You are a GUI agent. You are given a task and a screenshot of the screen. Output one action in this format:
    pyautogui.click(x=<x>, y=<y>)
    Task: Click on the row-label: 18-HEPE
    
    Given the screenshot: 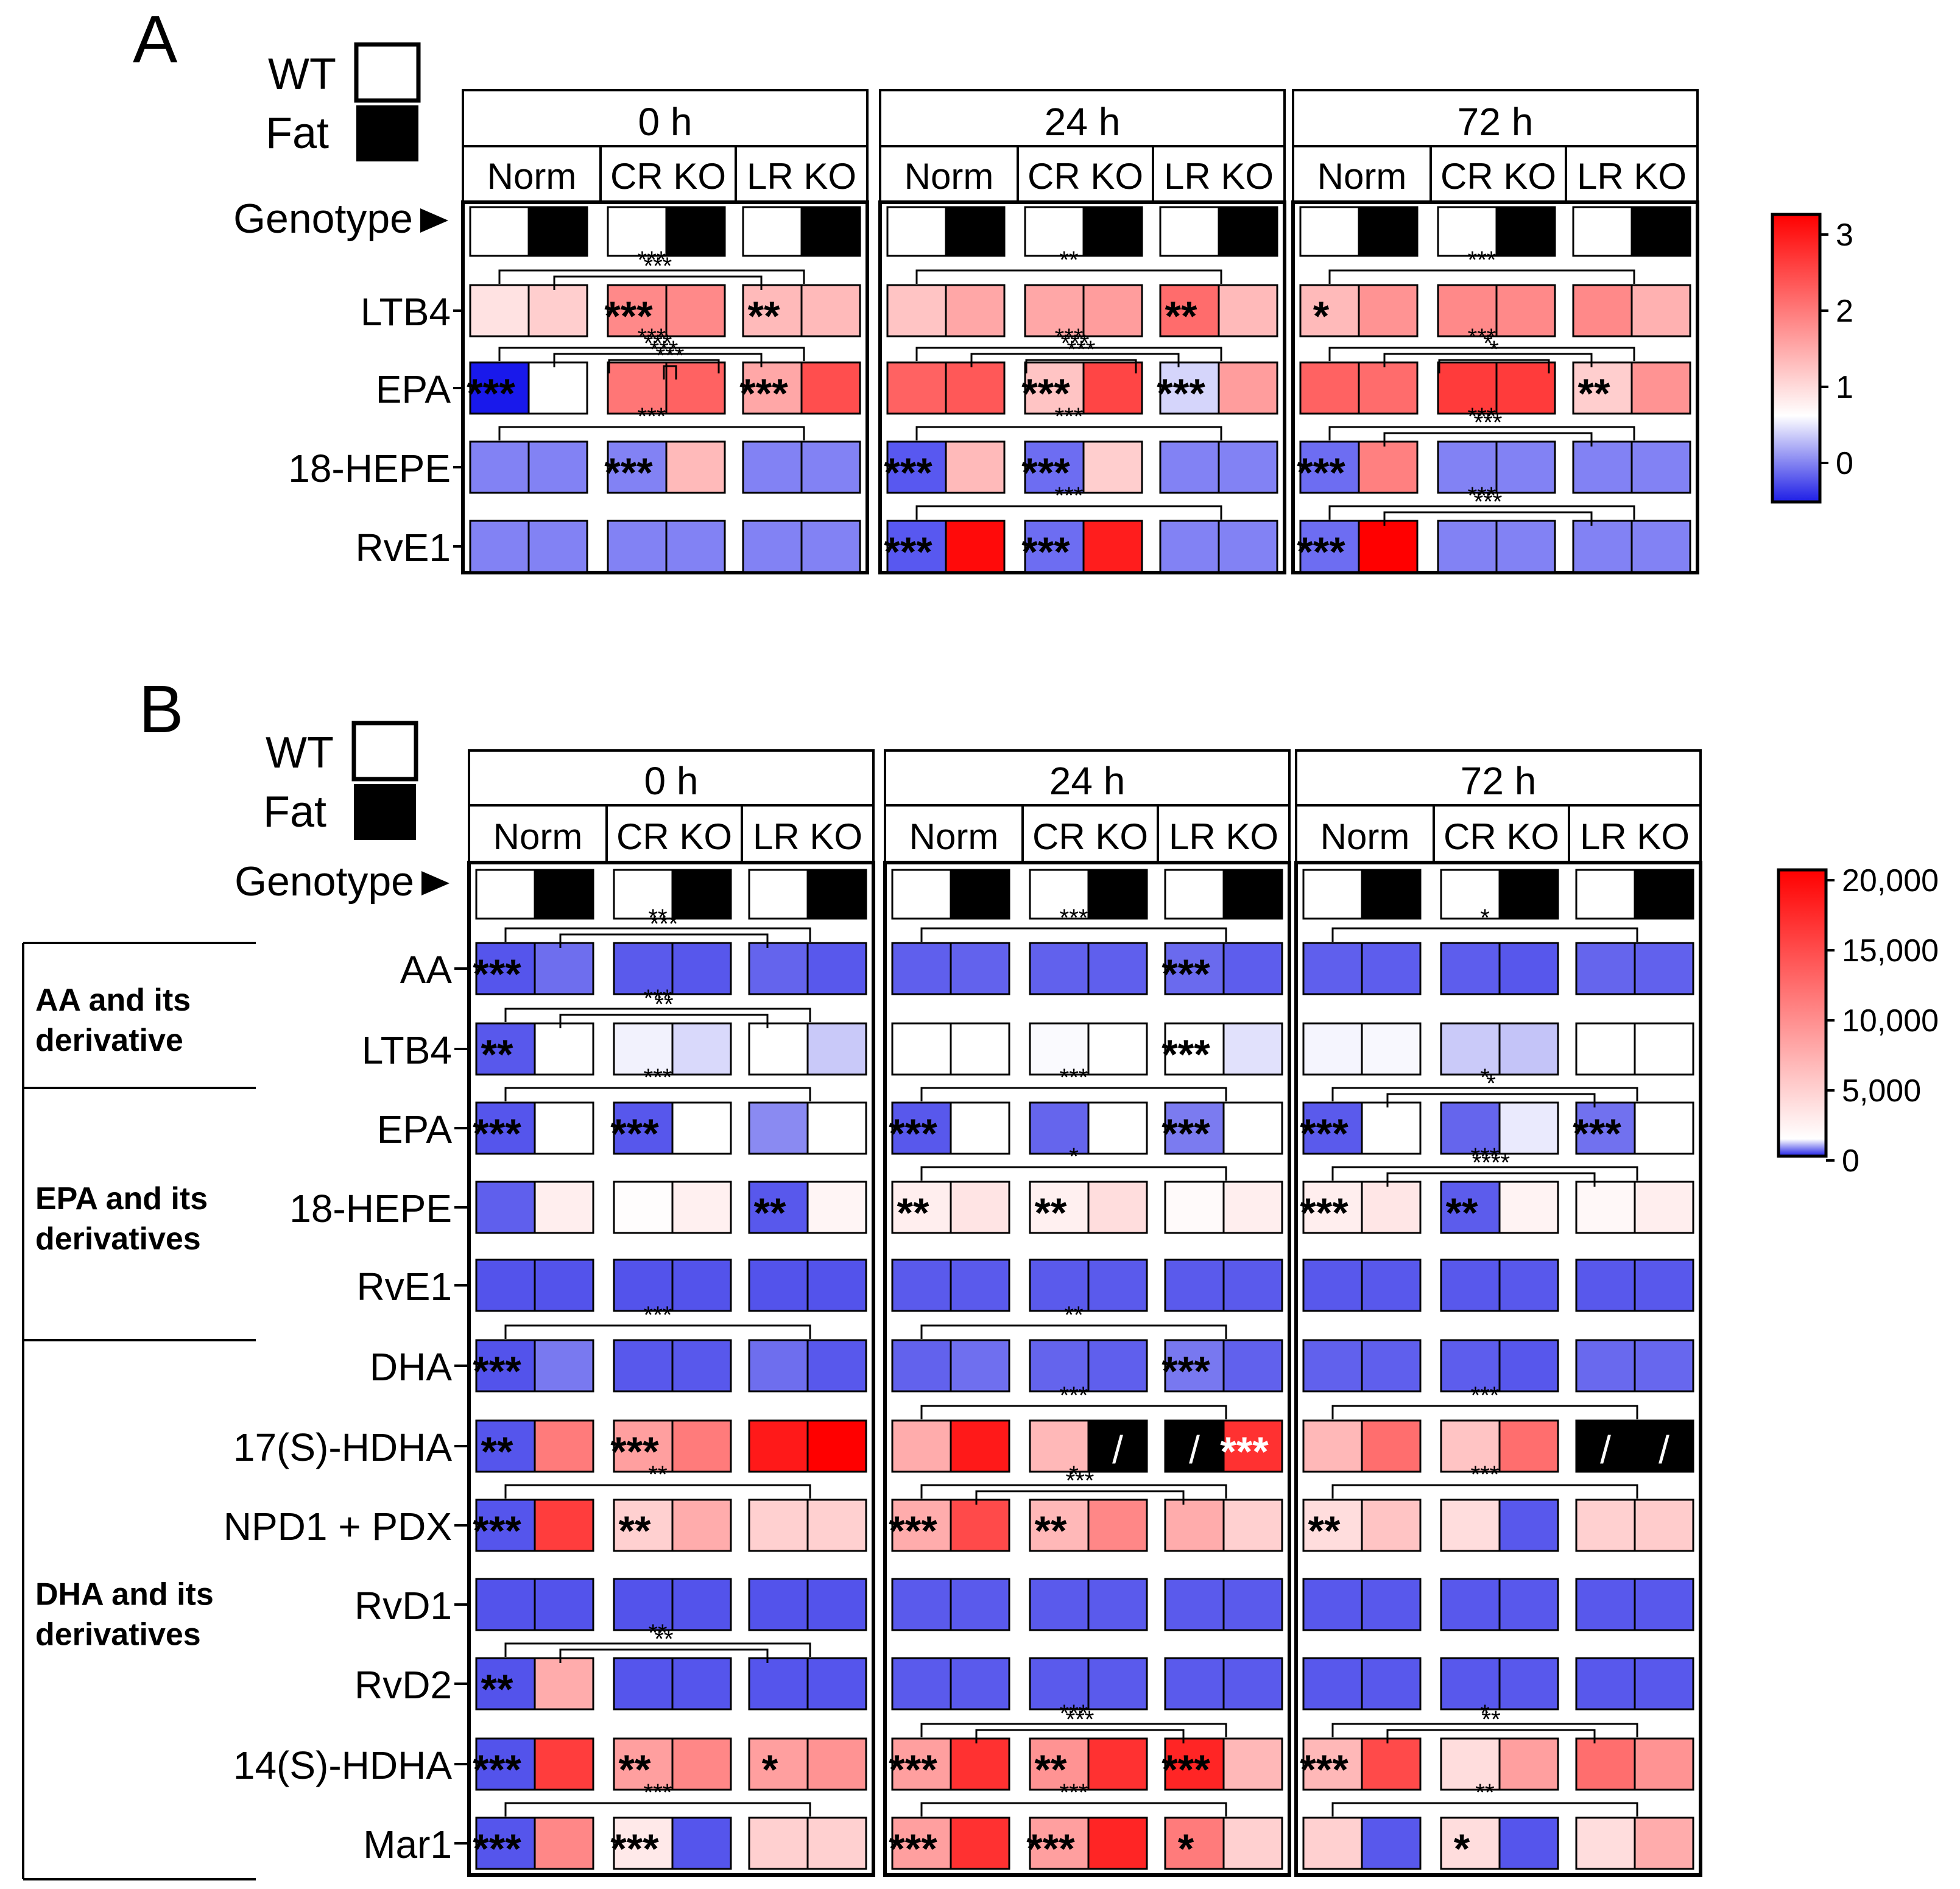 What is the action you would take?
    pyautogui.click(x=370, y=1208)
    